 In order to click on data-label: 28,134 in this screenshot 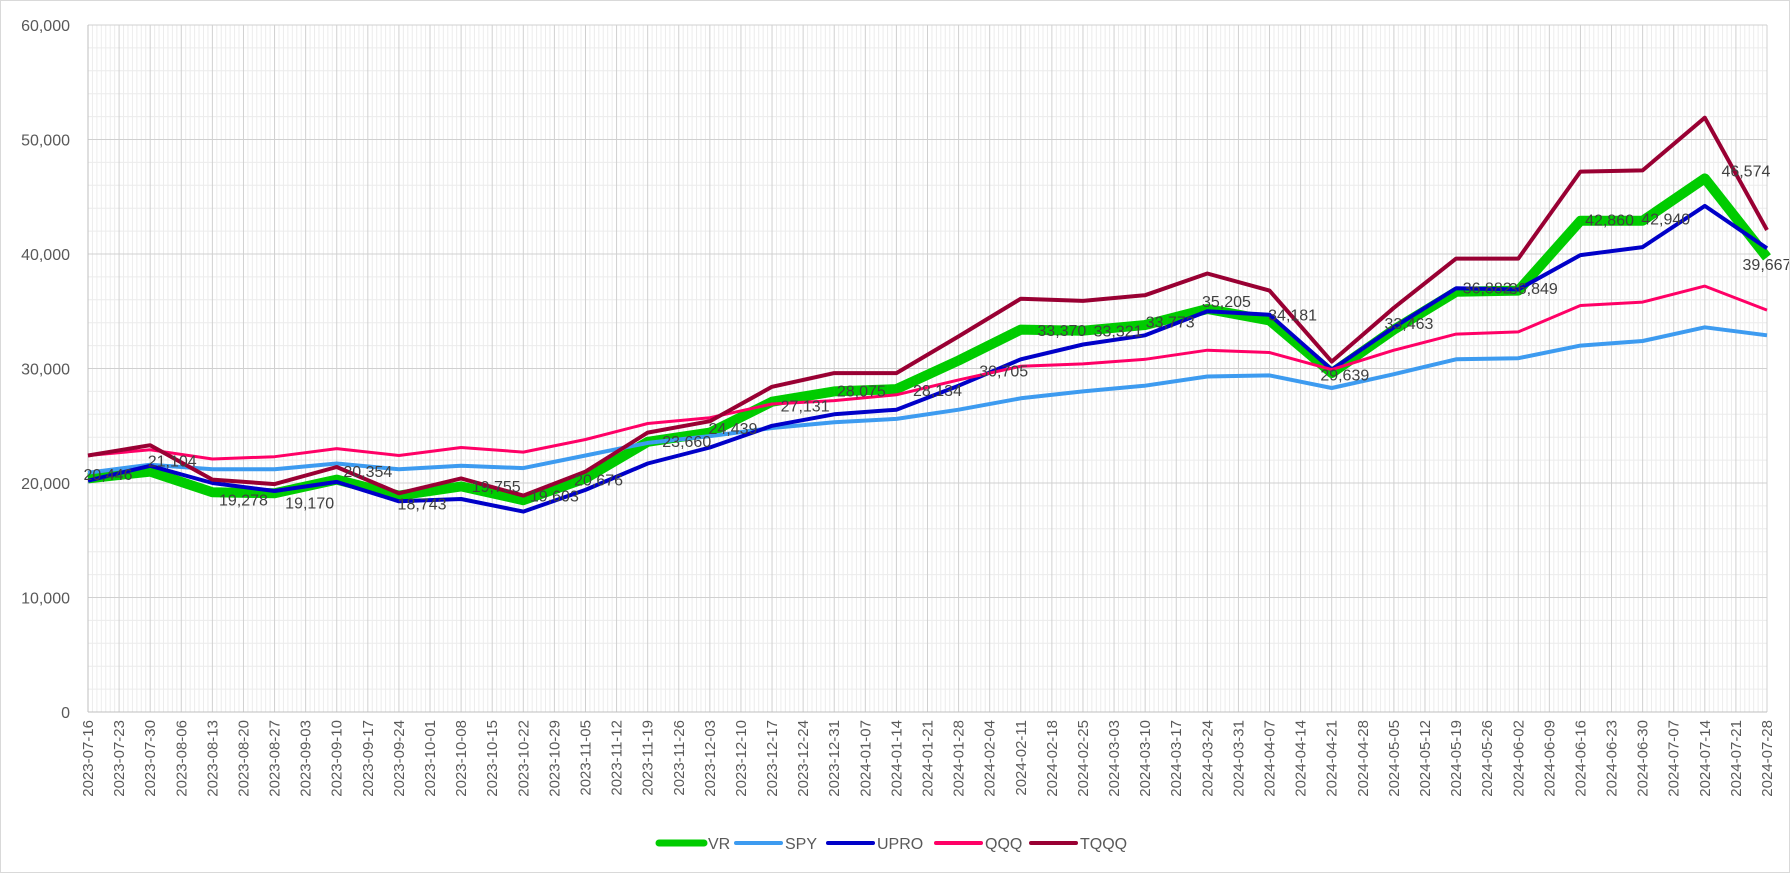, I will do `click(937, 391)`.